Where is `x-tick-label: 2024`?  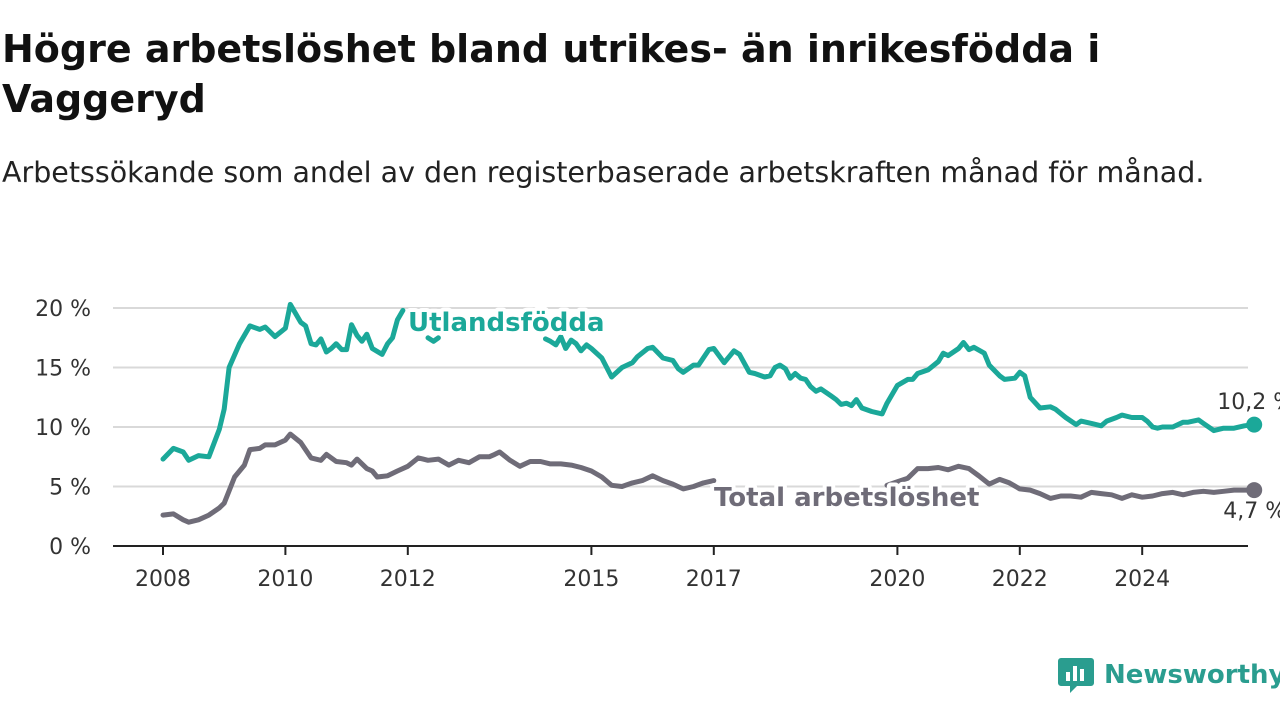 x-tick-label: 2024 is located at coordinates (1142, 579).